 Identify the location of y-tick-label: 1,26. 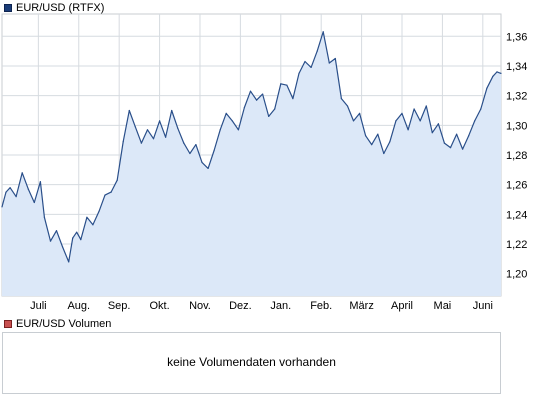
(516, 186).